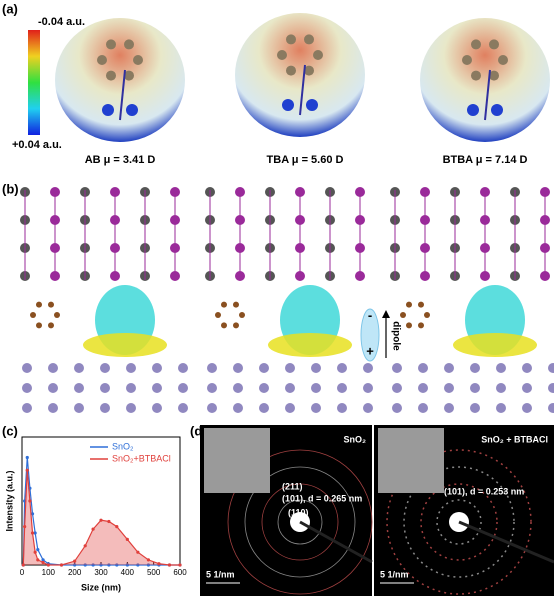 The height and width of the screenshot is (596, 554). I want to click on scale-label: 5 1/nm, so click(394, 574).